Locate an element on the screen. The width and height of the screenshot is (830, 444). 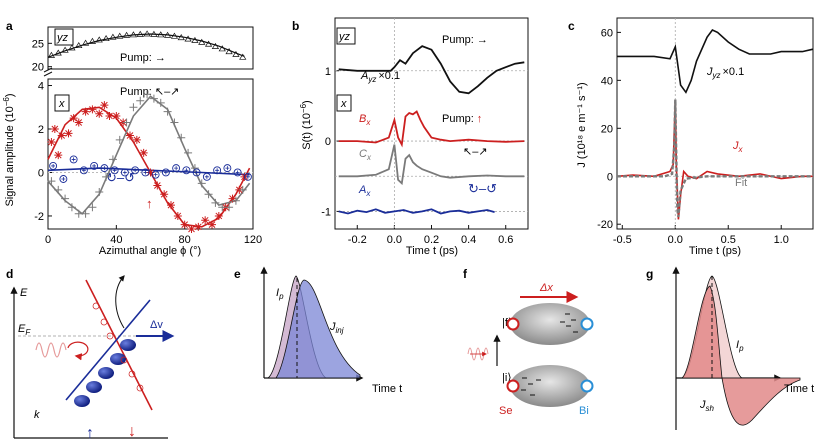
e-jinj-label: Jinj is located at coordinates (336, 328).